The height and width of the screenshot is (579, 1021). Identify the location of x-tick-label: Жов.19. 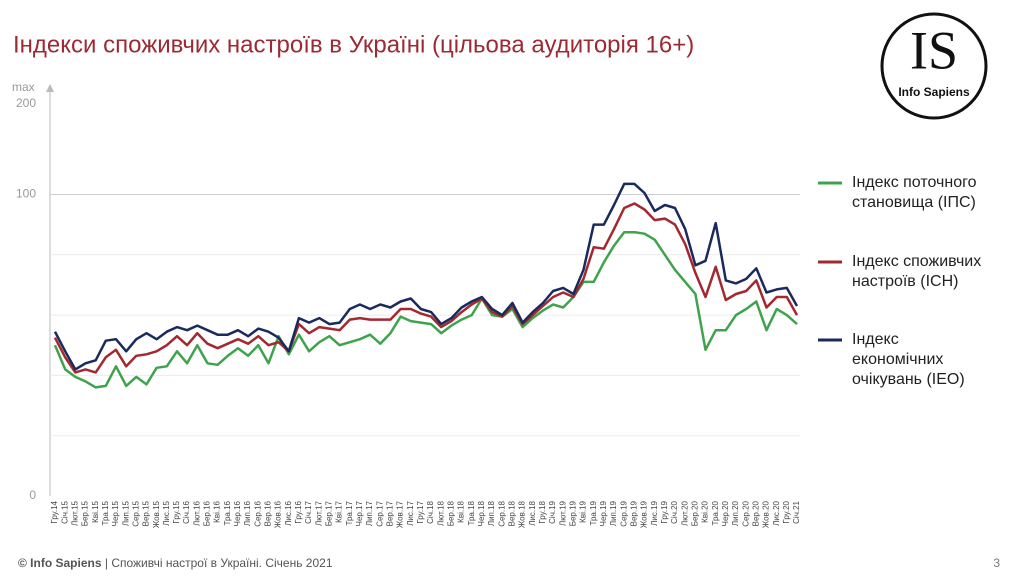
(644, 514).